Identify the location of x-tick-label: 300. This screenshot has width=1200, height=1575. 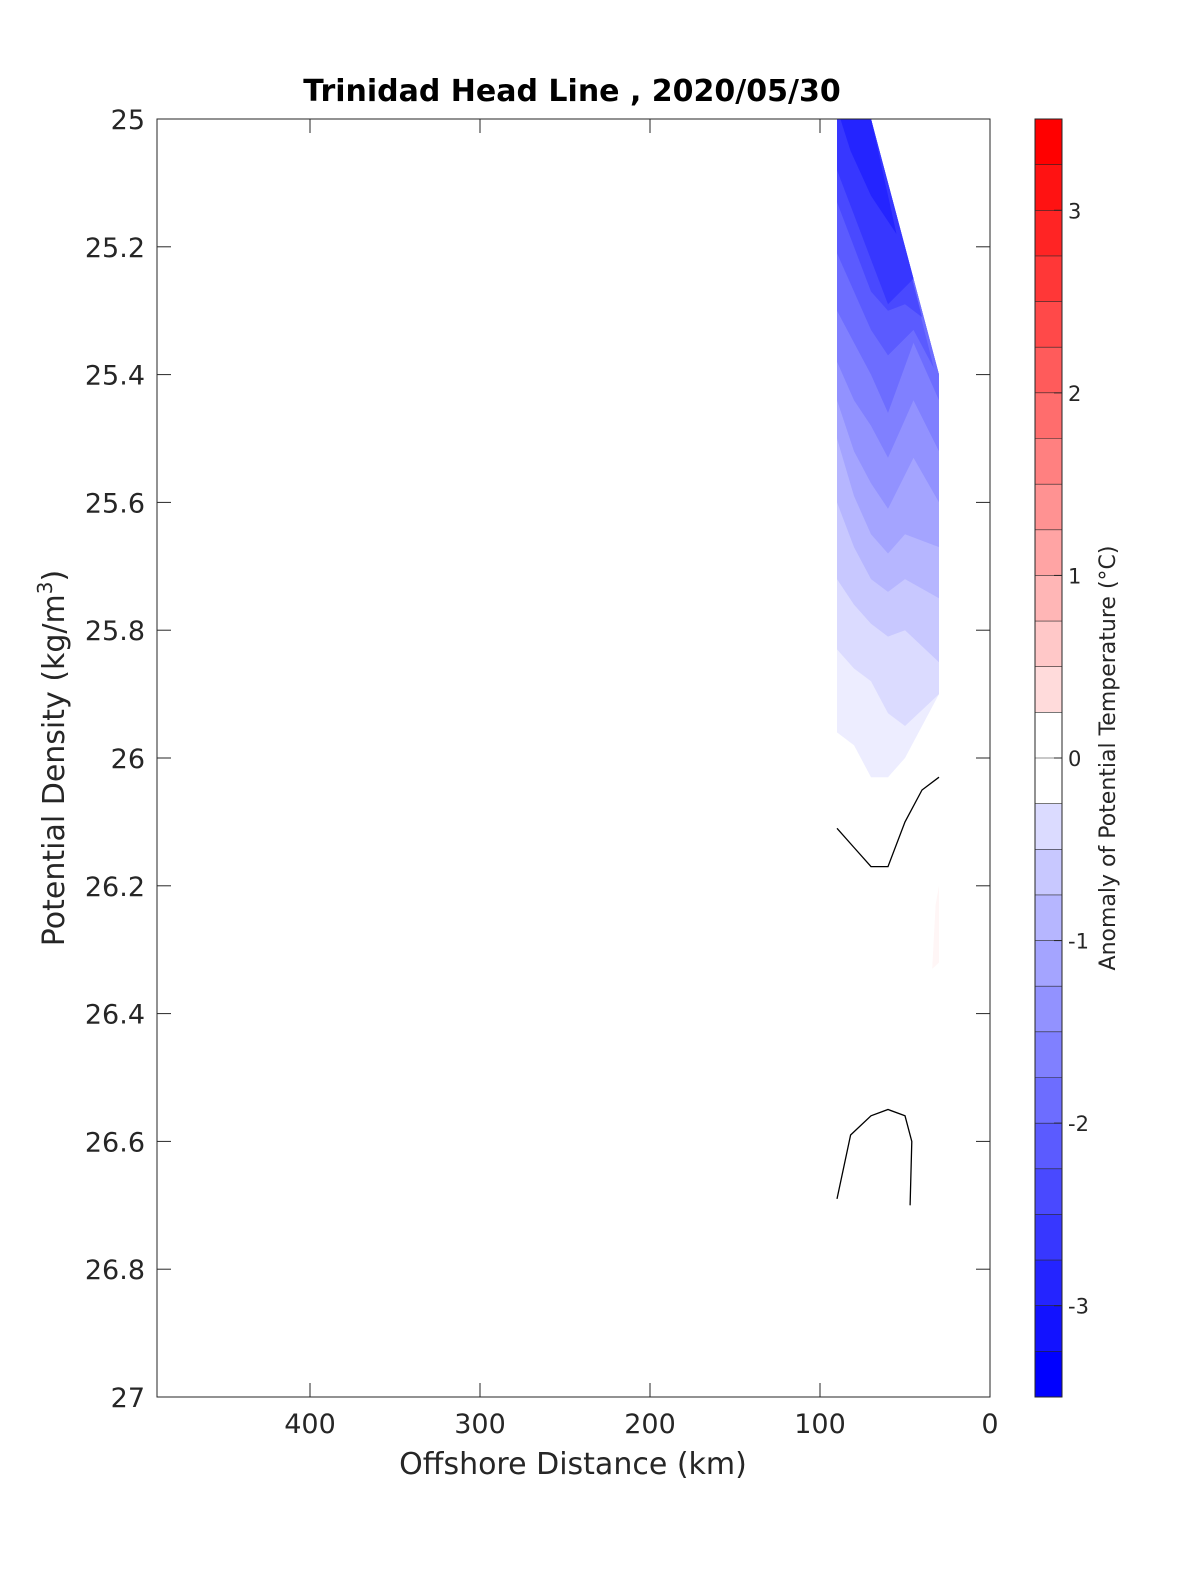
(480, 1424).